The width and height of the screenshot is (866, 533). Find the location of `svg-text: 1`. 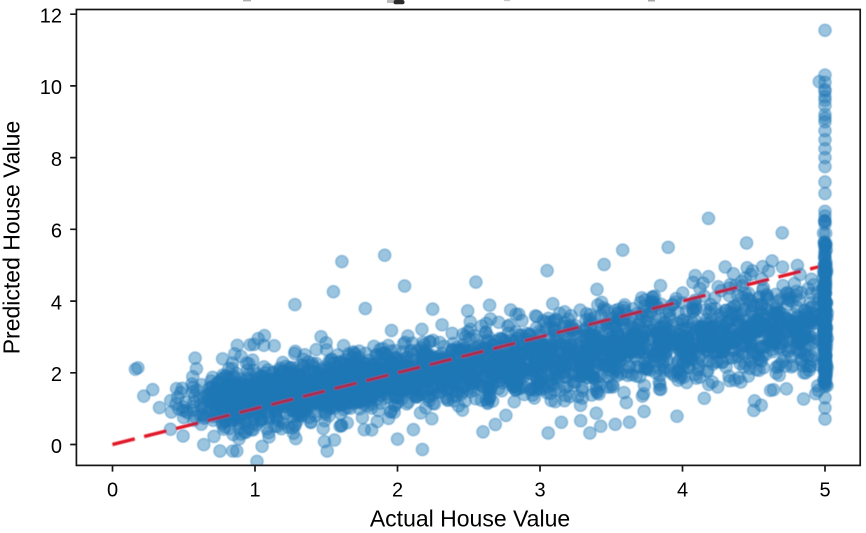

svg-text: 1 is located at coordinates (254, 490).